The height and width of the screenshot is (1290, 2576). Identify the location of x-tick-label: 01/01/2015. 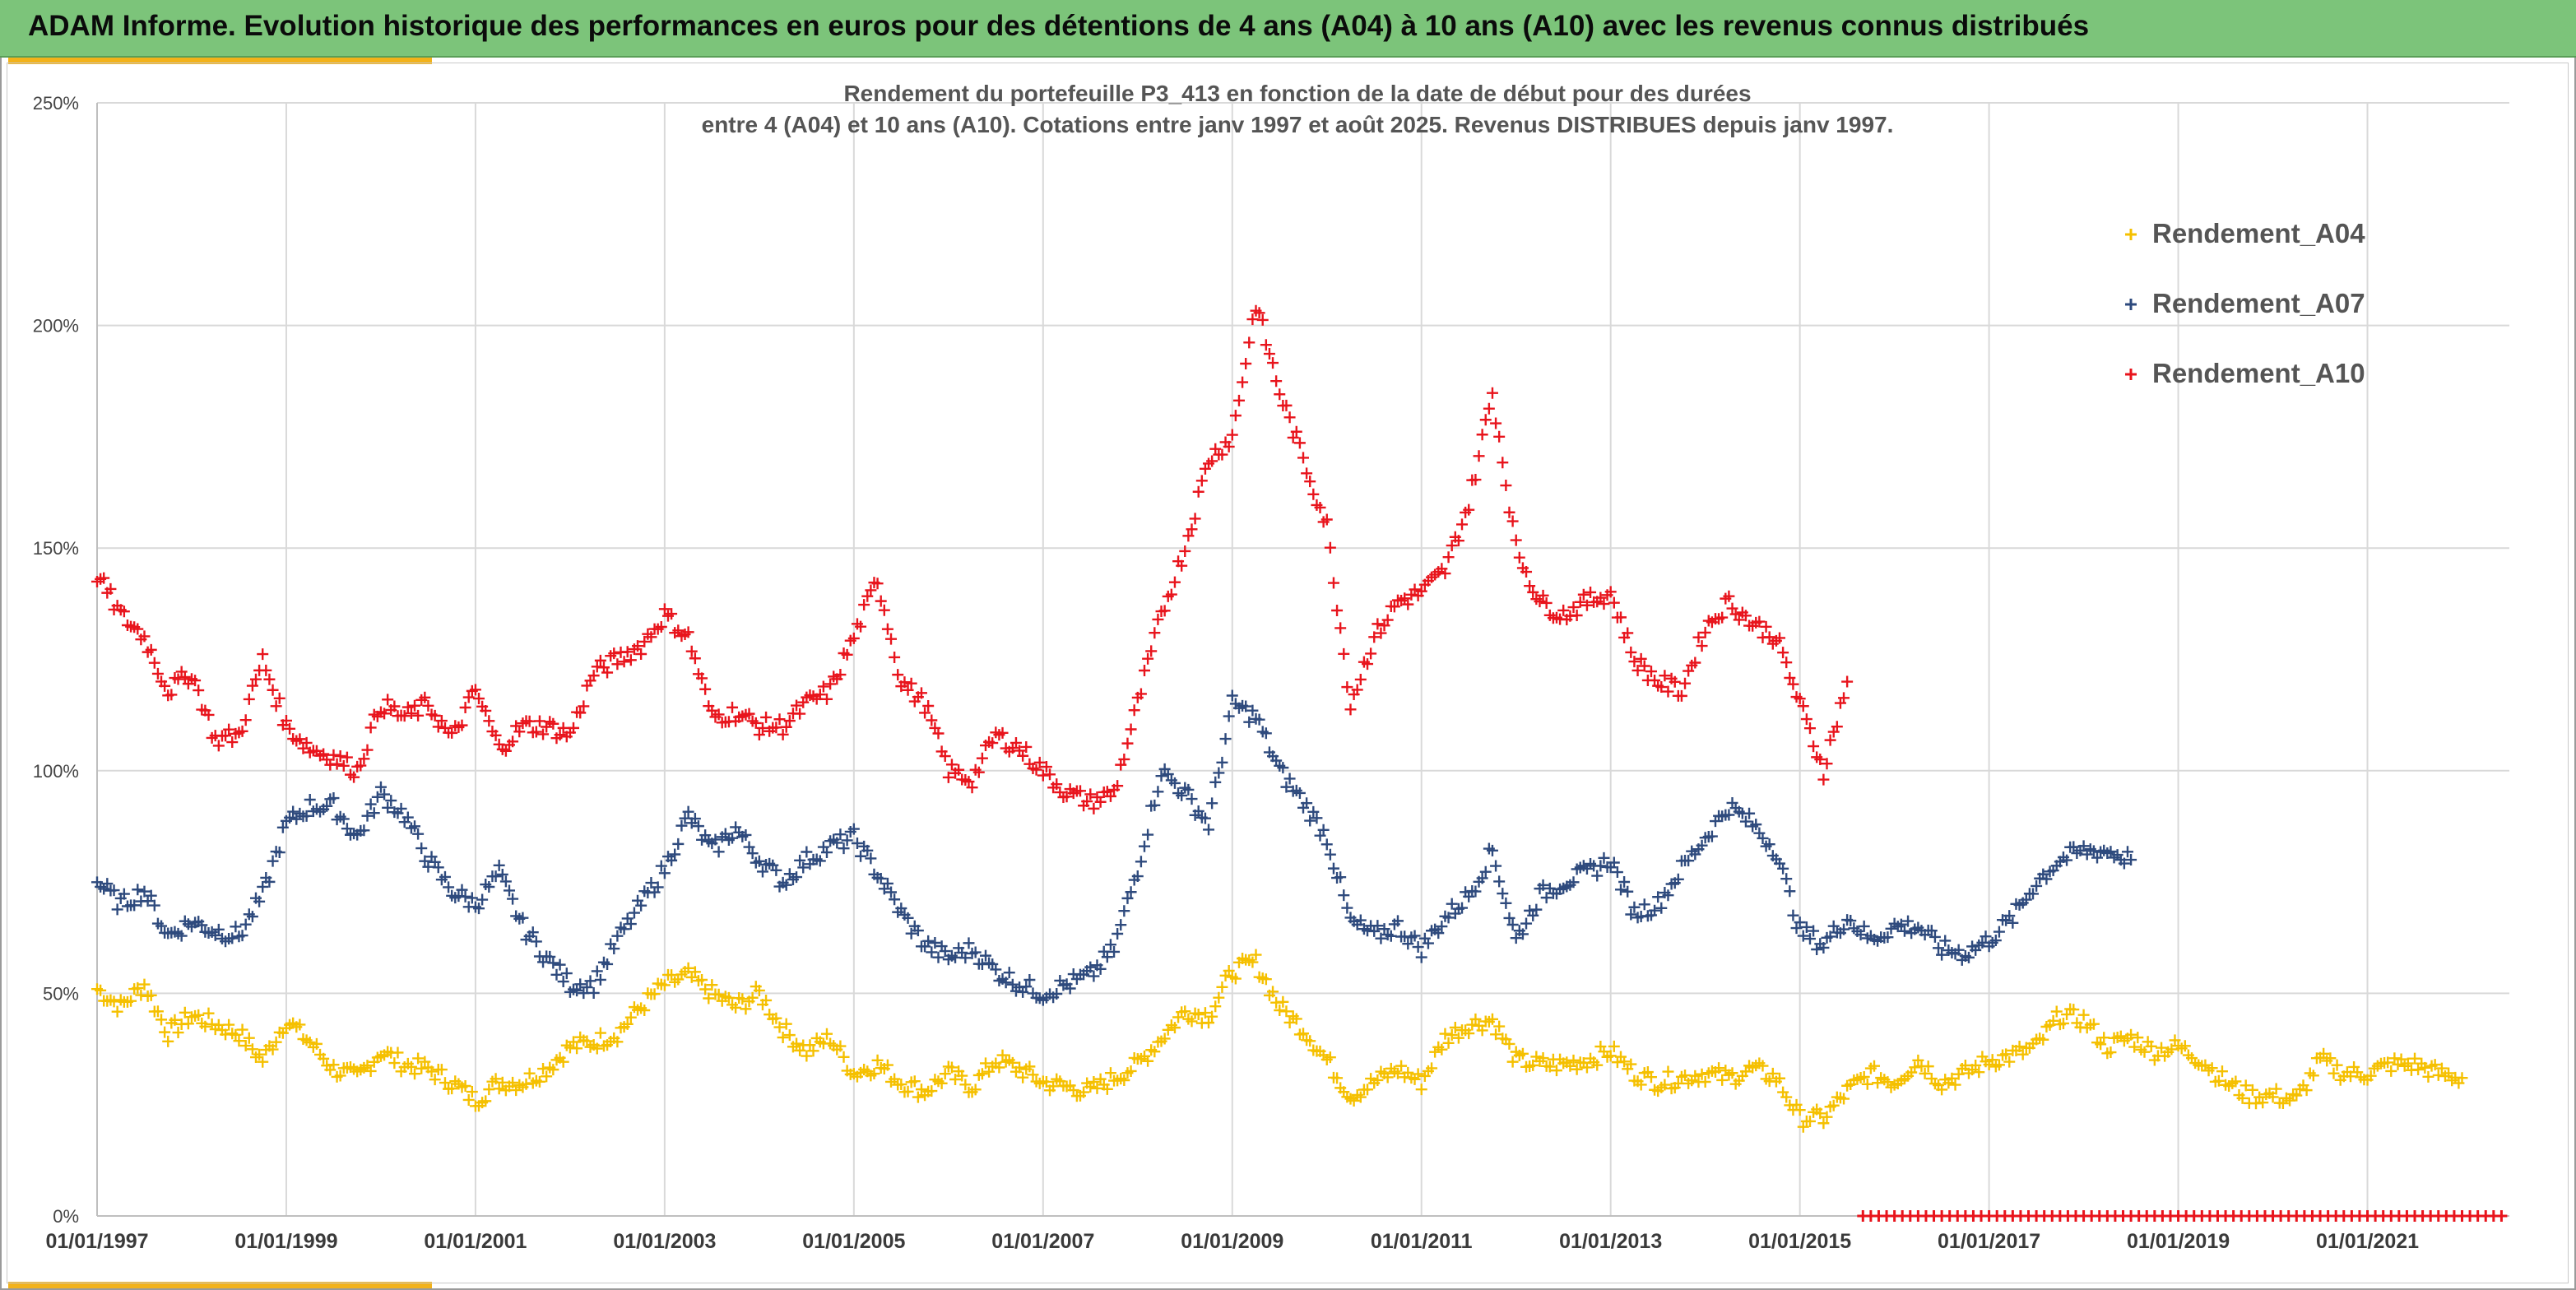
(1800, 1241).